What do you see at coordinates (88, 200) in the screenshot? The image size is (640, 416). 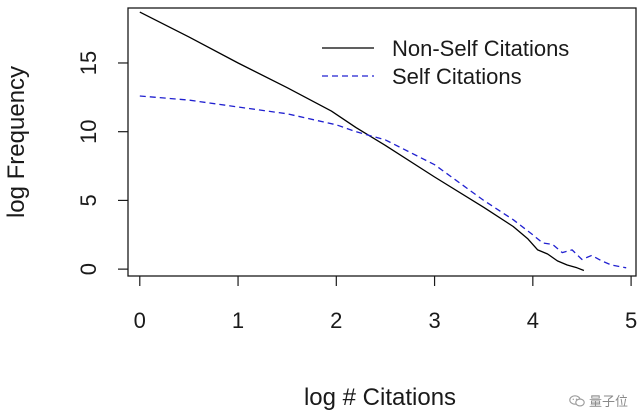 I see `y-tick-label: 5` at bounding box center [88, 200].